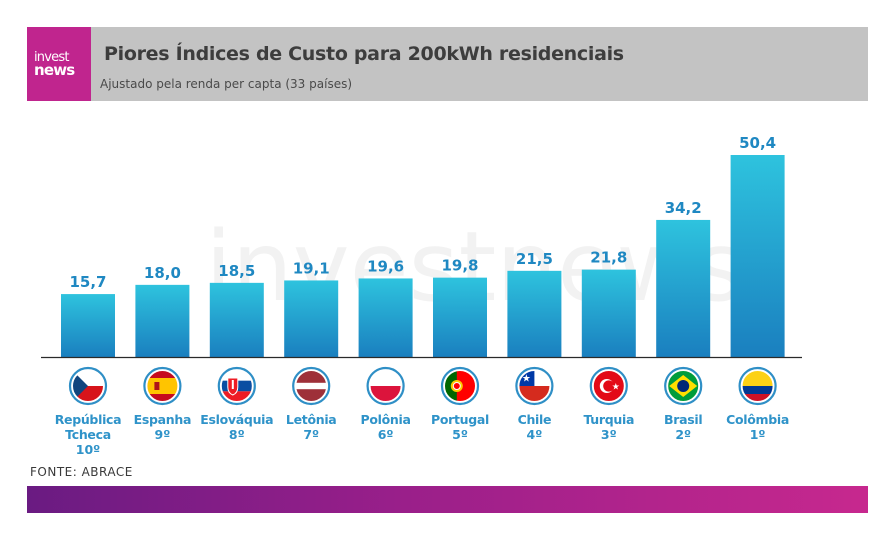 Image resolution: width=895 pixels, height=540 pixels. I want to click on tick-label: Polônia, so click(386, 419).